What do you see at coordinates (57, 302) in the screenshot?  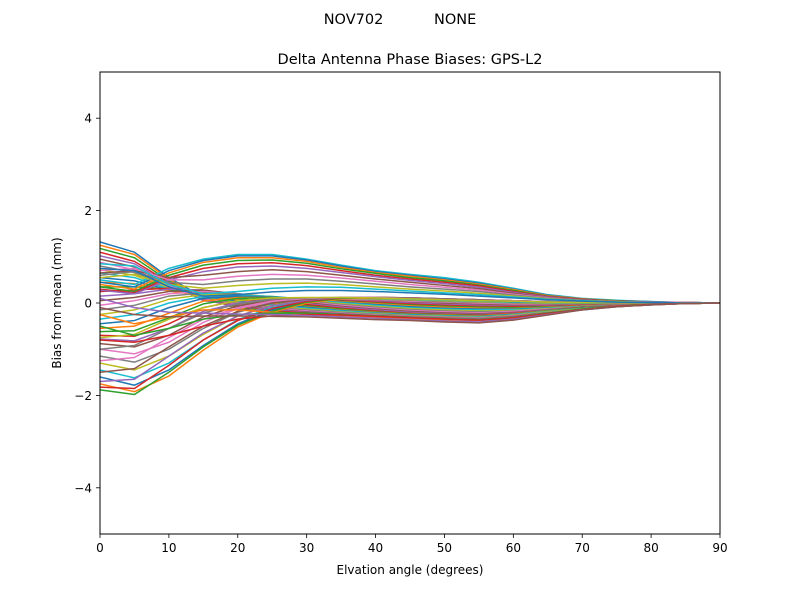 I see `y-axis-label: Bias from mean (mm)` at bounding box center [57, 302].